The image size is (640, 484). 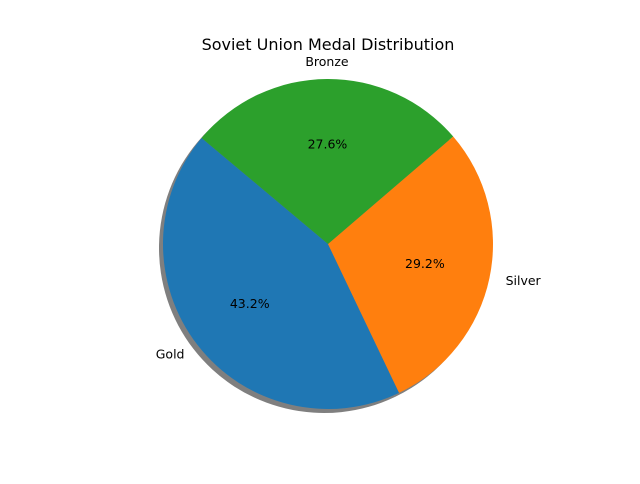 What do you see at coordinates (170, 354) in the screenshot?
I see `slice-label-gold: Gold` at bounding box center [170, 354].